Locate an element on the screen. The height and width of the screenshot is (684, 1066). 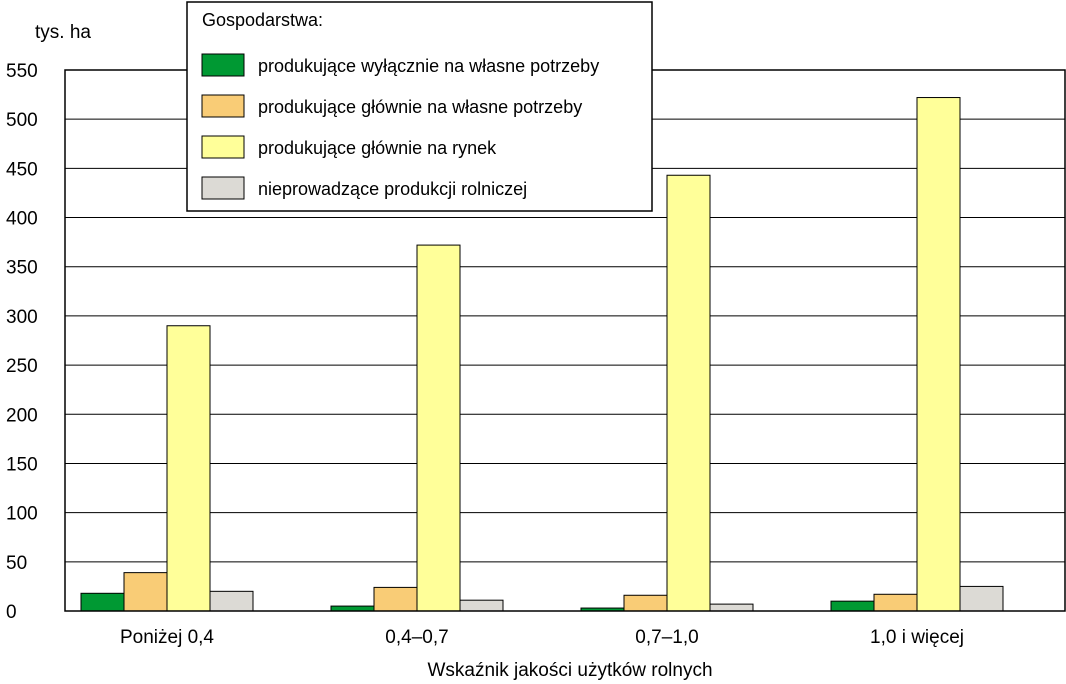
x-axis-label: Wskaźnik jakości użytków rolnych is located at coordinates (569, 670).